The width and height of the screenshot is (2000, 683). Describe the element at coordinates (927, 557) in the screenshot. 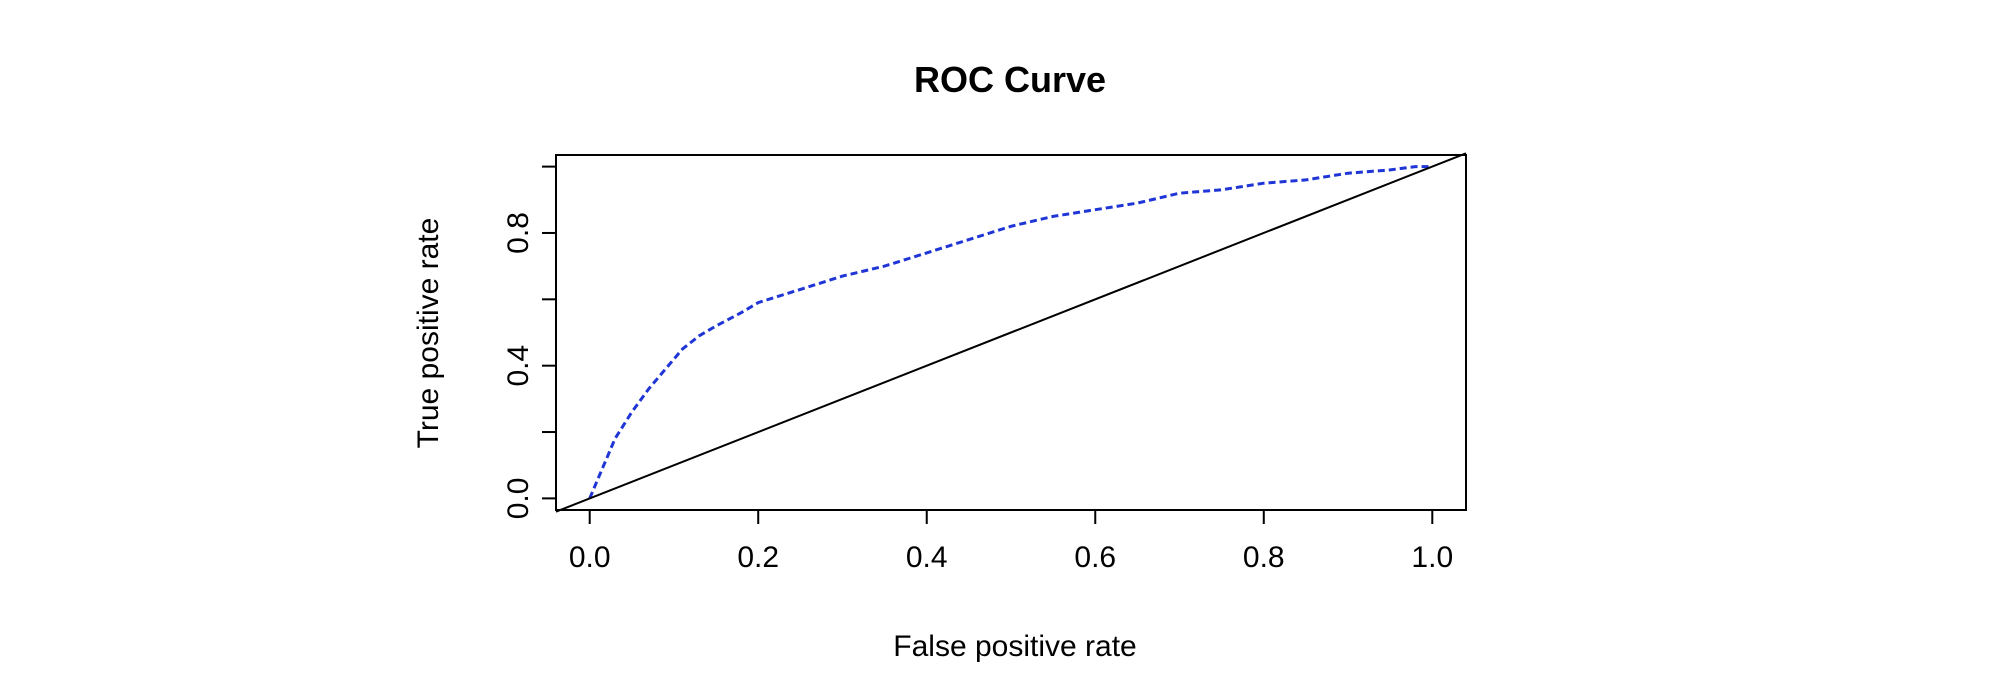

I see `x-tick-label: 0.4` at that location.